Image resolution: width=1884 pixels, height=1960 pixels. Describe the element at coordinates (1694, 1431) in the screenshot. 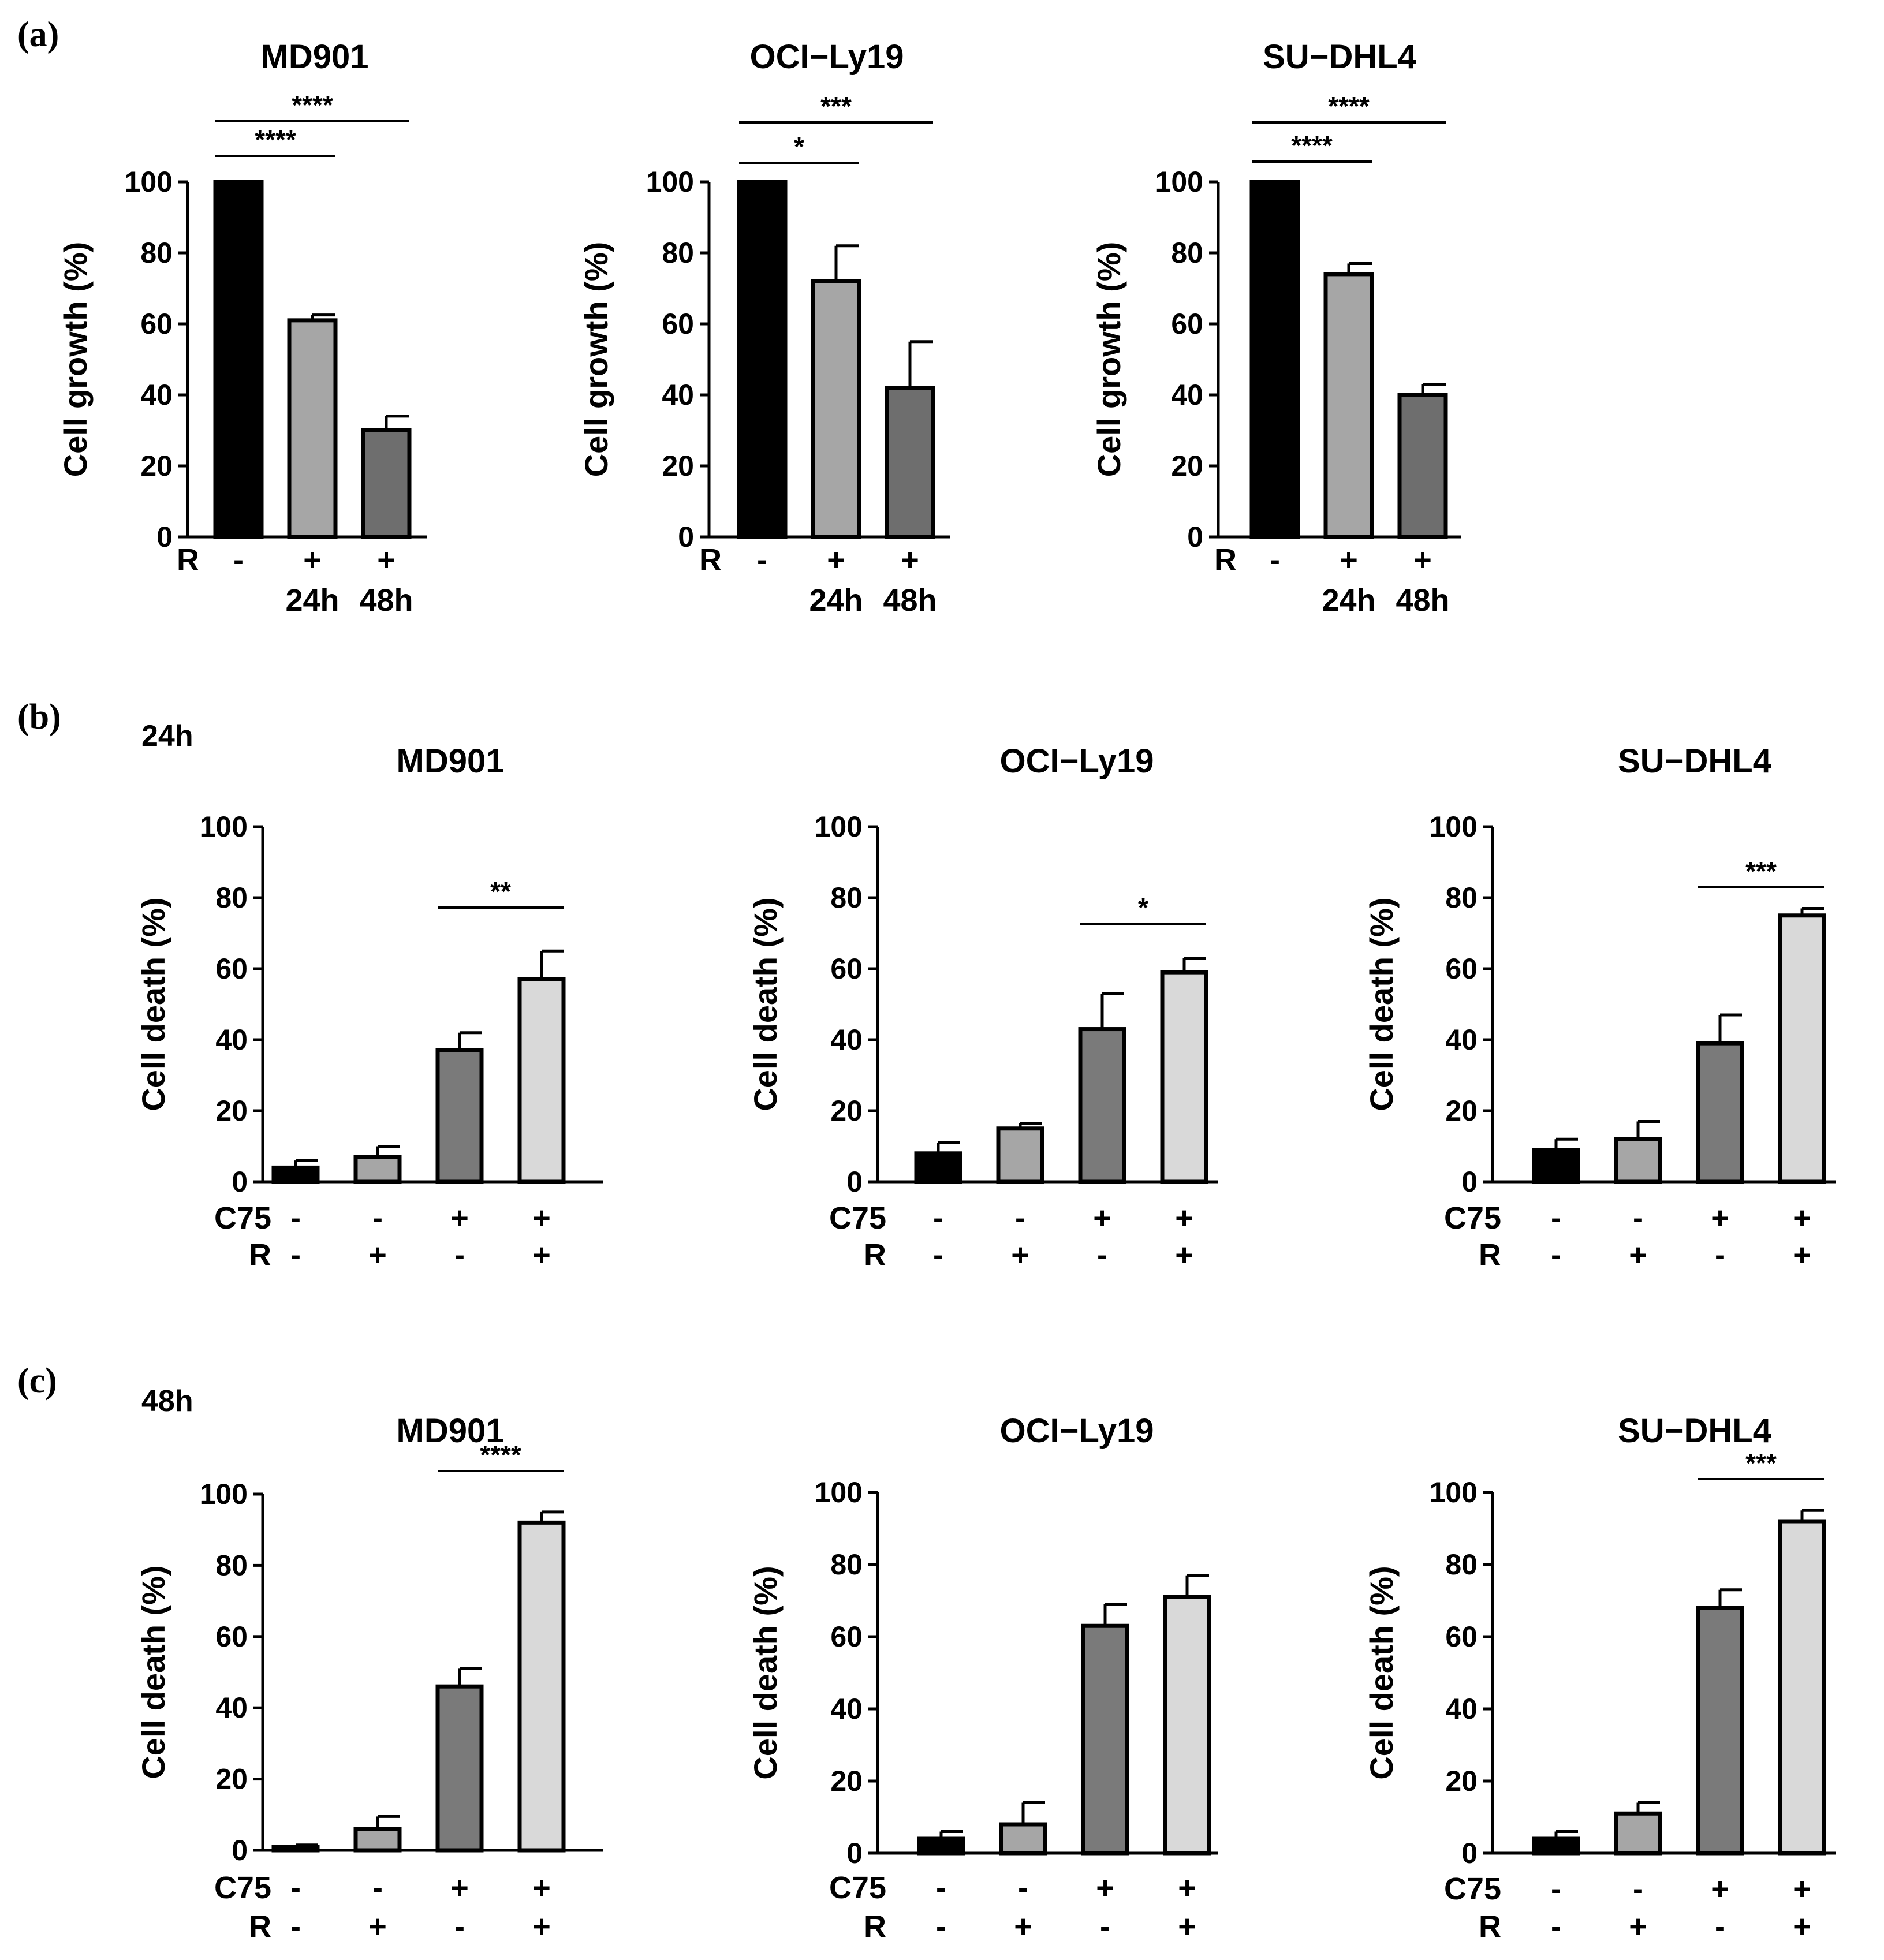

I see `chart-title: SU−DHL4` at that location.